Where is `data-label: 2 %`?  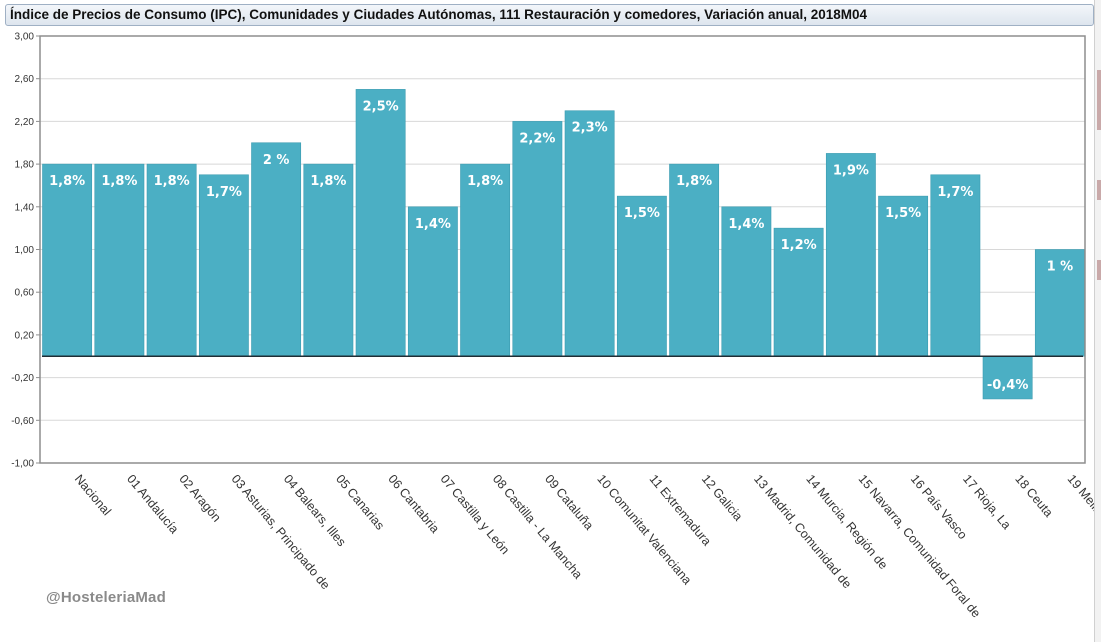
data-label: 2 % is located at coordinates (276, 160).